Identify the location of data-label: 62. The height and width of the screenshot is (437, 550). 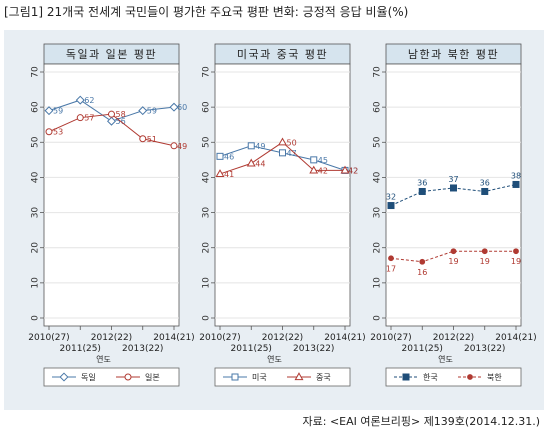
(89, 100).